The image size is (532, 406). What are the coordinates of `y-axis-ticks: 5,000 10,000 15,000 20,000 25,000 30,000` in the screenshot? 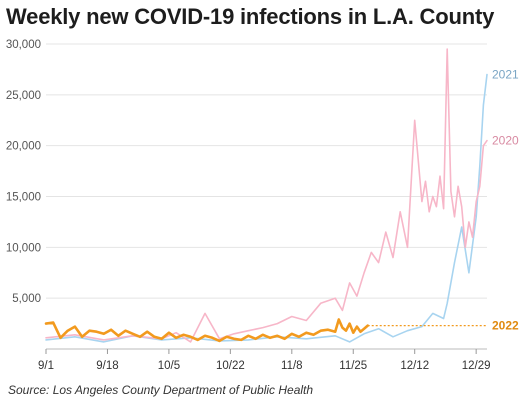 It's located at (23, 172).